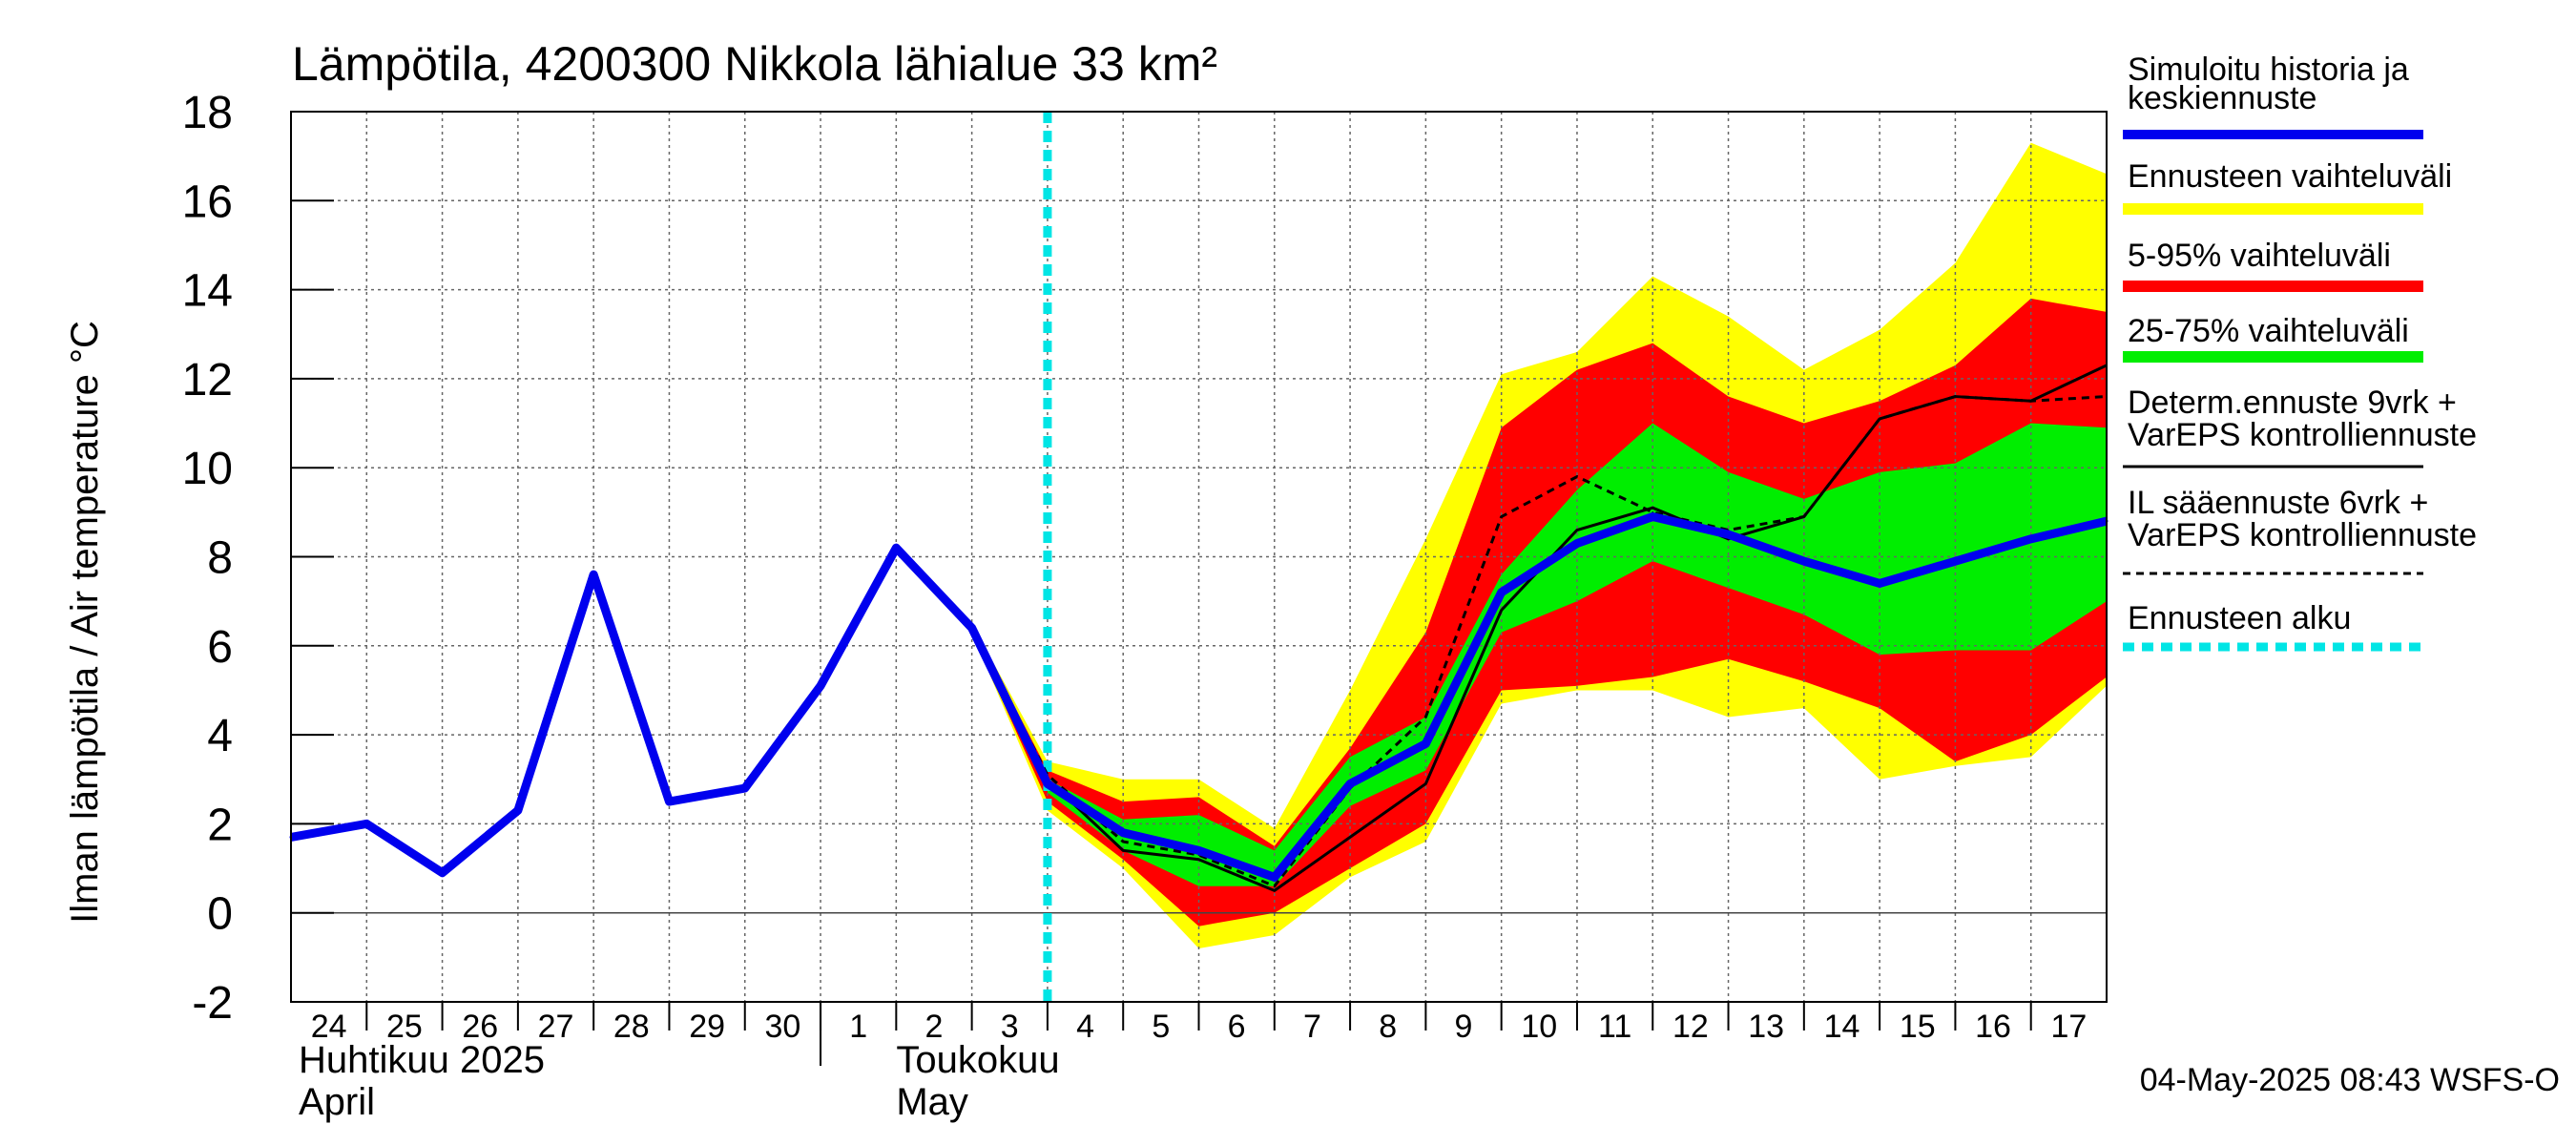 This screenshot has width=2576, height=1145. I want to click on x-tick-label: 14, so click(1842, 1027).